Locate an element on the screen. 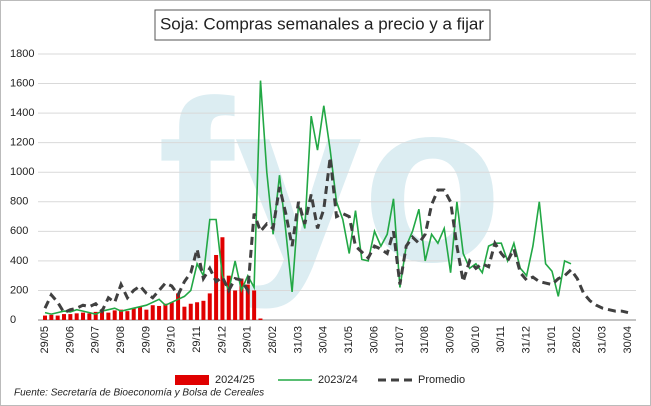 The width and height of the screenshot is (651, 406). y-tick-label: 400 is located at coordinates (19, 261).